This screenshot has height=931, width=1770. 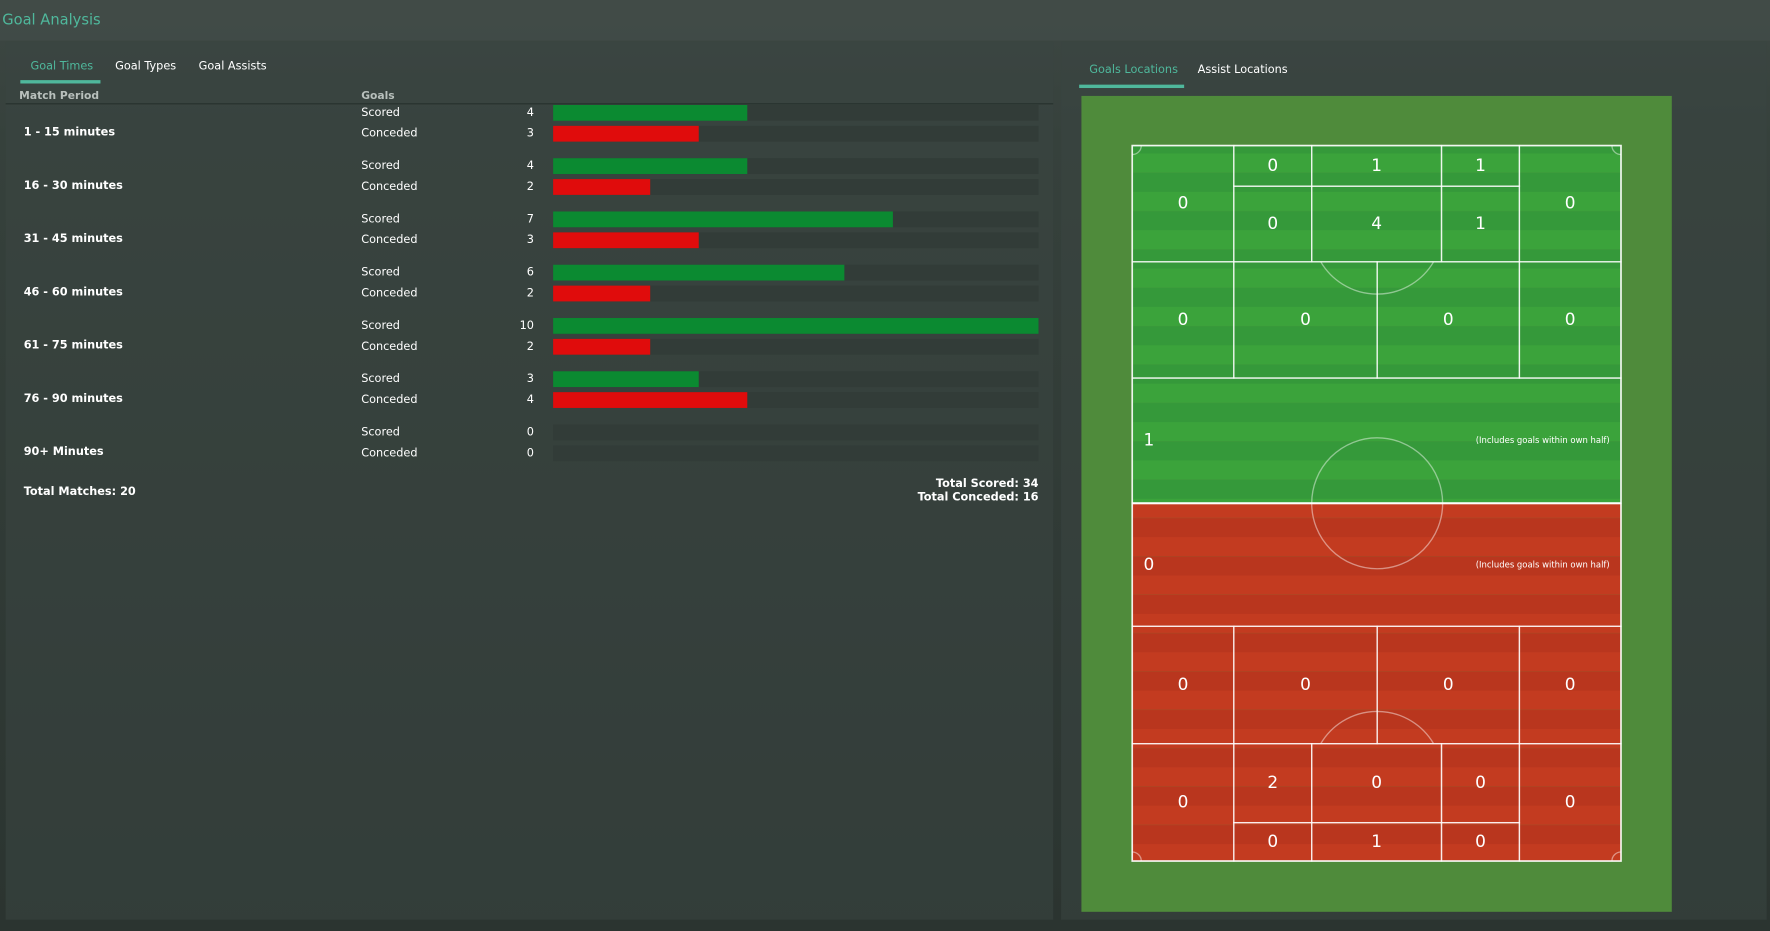 I want to click on goal-count: 10, so click(x=527, y=325).